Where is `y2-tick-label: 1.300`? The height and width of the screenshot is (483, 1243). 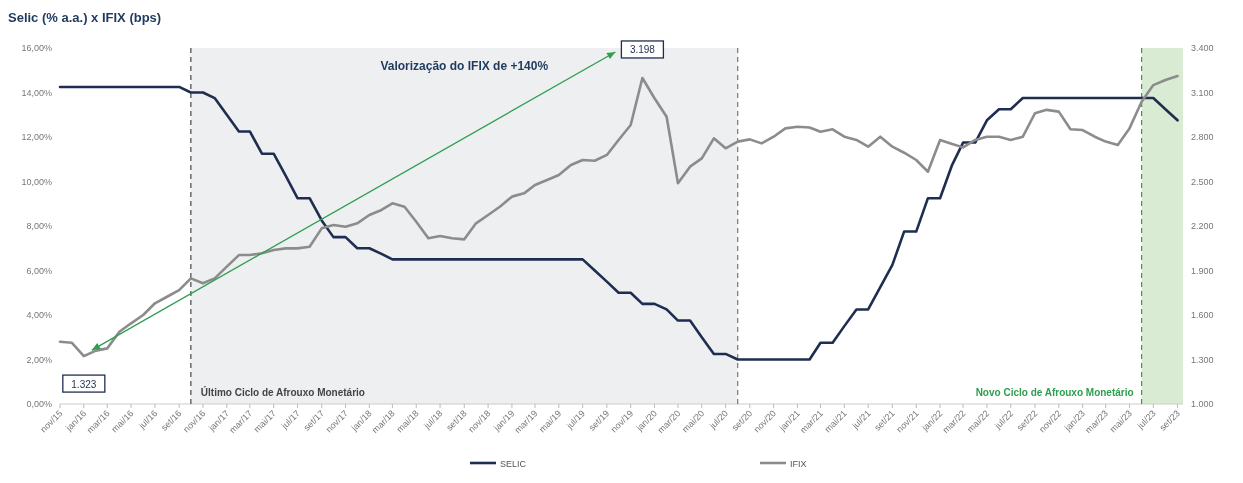
y2-tick-label: 1.300 is located at coordinates (1202, 359).